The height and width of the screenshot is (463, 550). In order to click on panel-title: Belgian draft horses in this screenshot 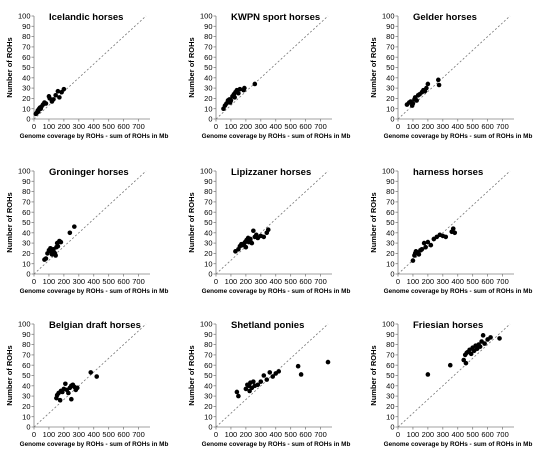, I will do `click(95, 325)`.